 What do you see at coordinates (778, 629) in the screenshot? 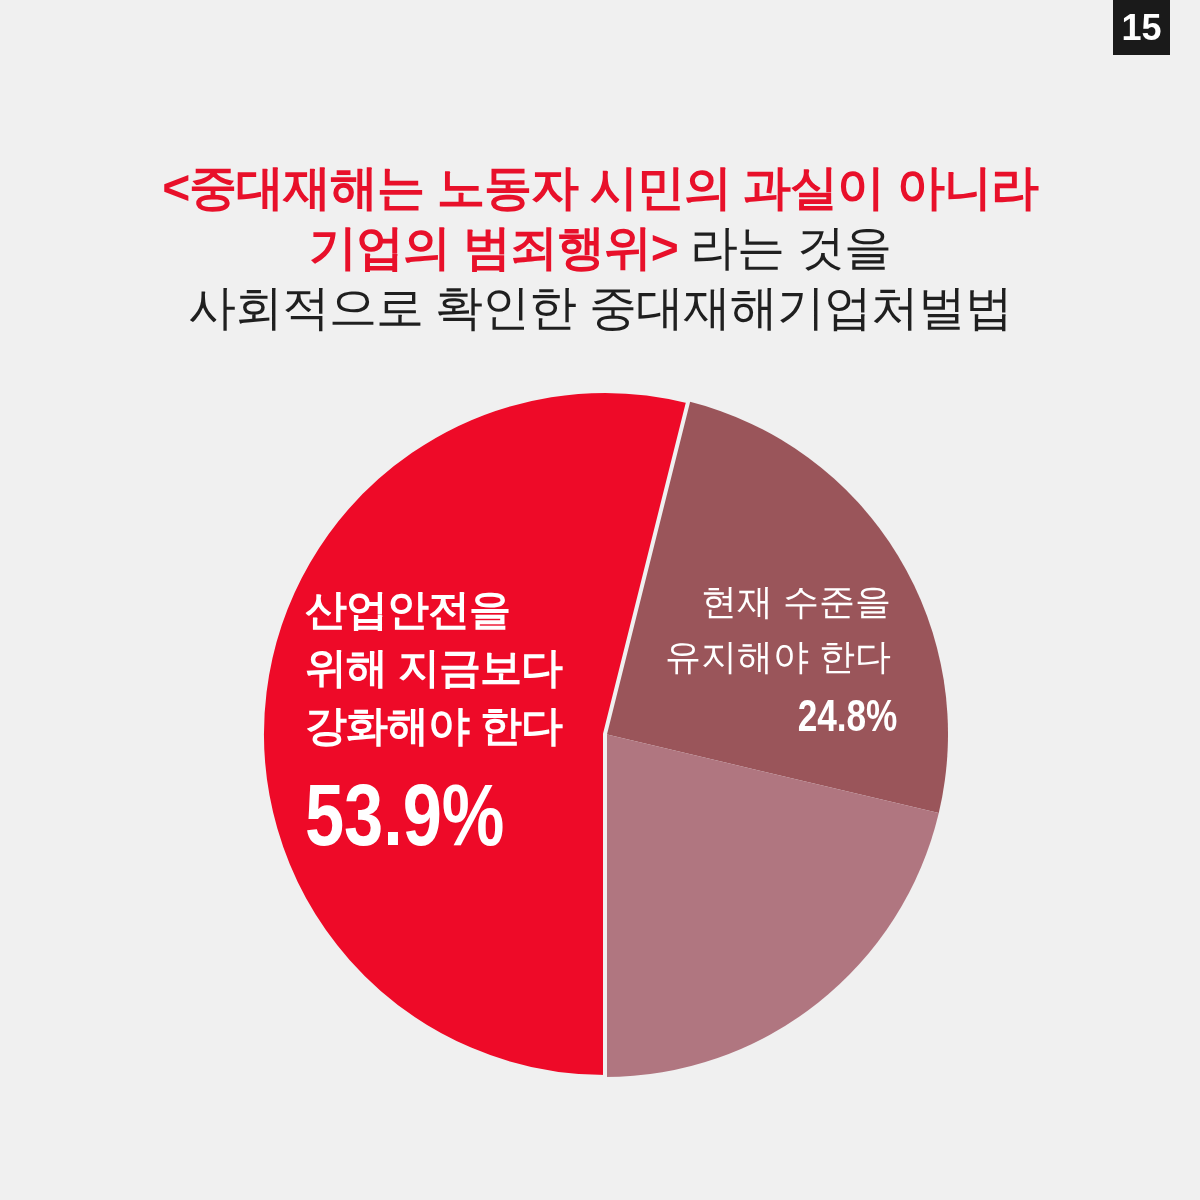
I see `slice-label: 현재 수준을 유지해야 한다` at bounding box center [778, 629].